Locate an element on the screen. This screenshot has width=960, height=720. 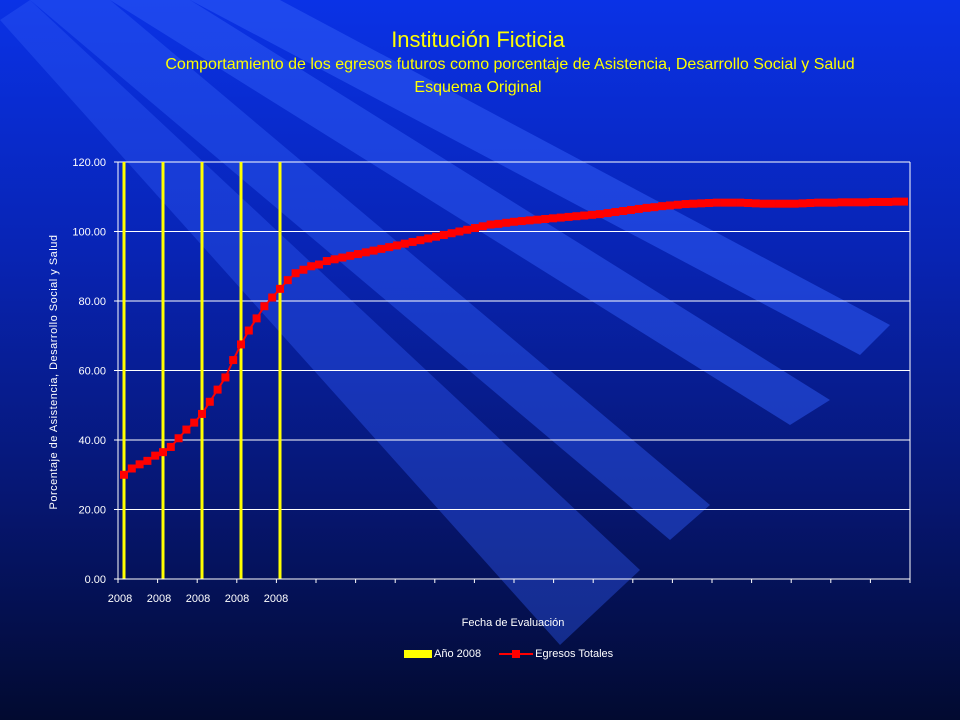
legend-swatch-egresos is located at coordinates (516, 654).